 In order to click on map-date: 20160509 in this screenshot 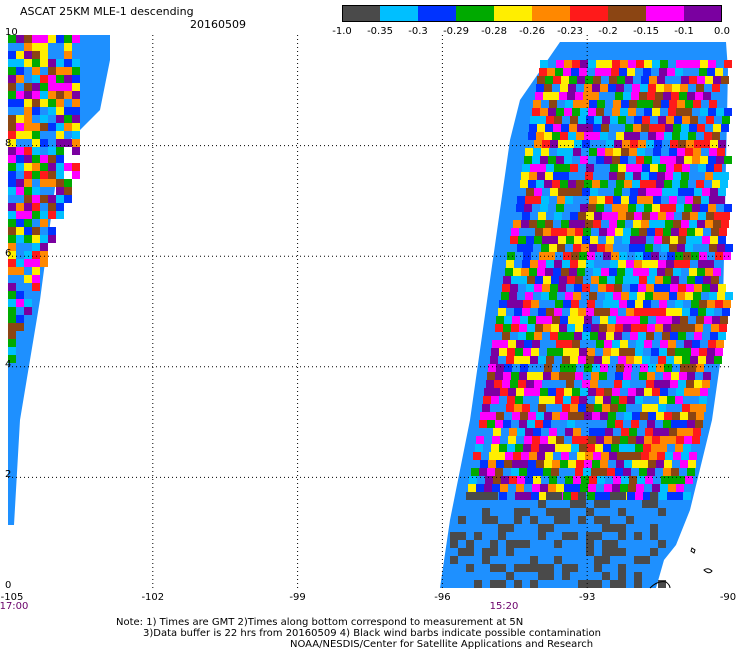, I will do `click(218, 24)`.